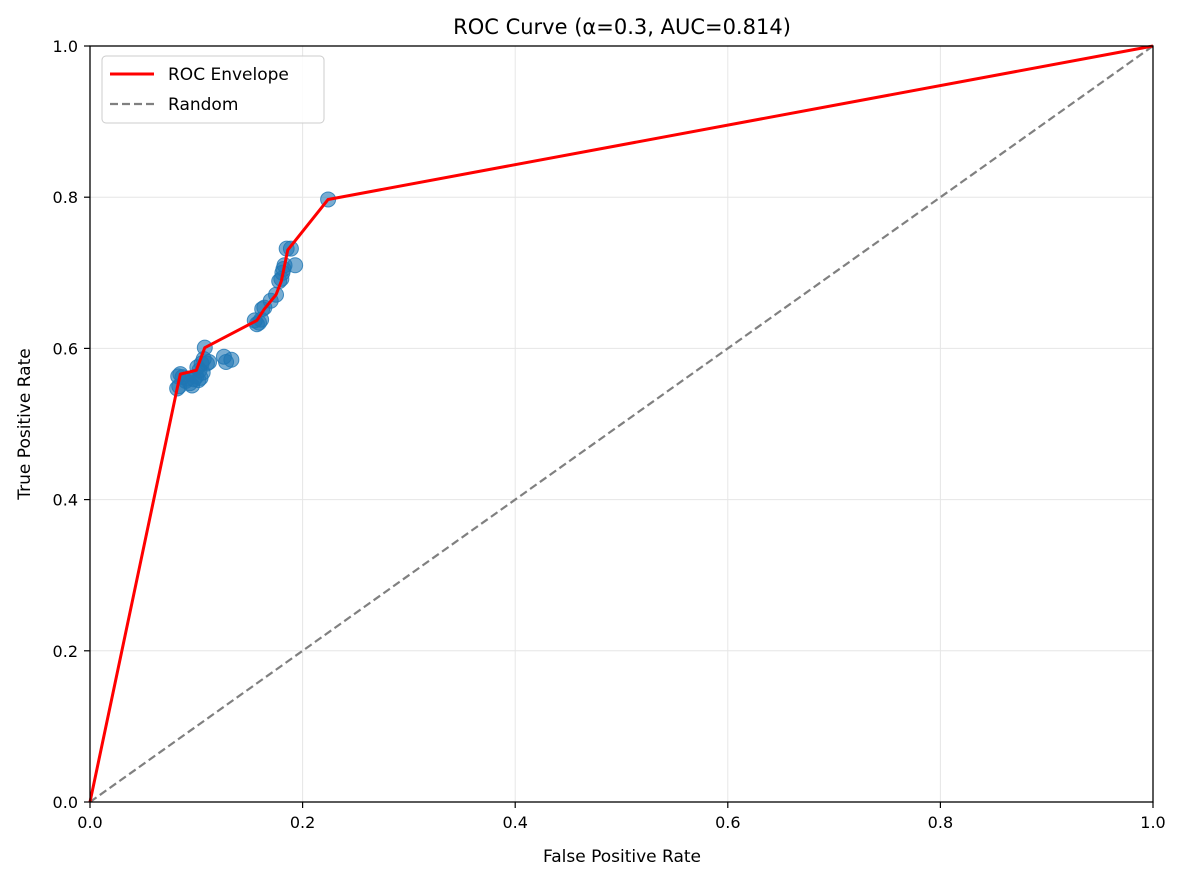 This screenshot has width=1184, height=881. What do you see at coordinates (65, 46) in the screenshot?
I see `y-tick-label: 1.0` at bounding box center [65, 46].